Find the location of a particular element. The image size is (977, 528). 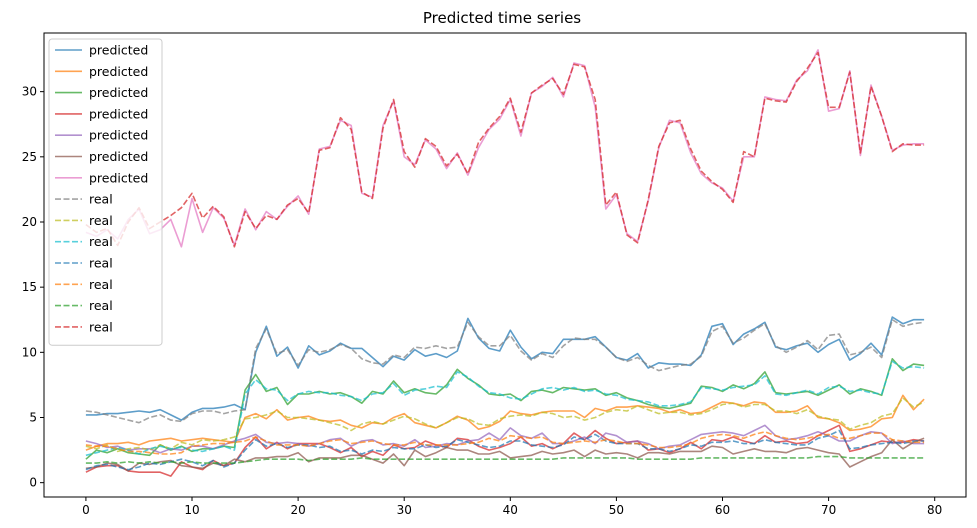

x-tick-label: 0 is located at coordinates (86, 510).